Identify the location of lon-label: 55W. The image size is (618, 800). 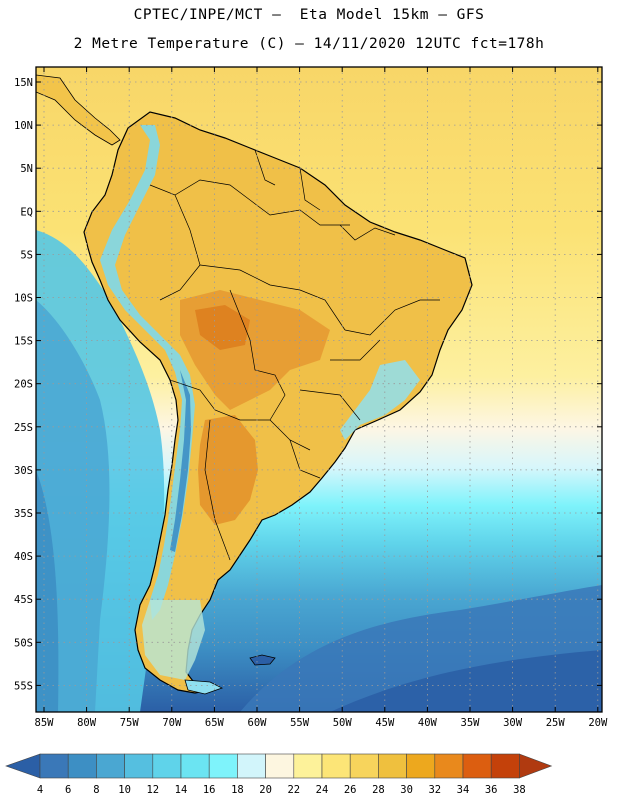
(300, 723).